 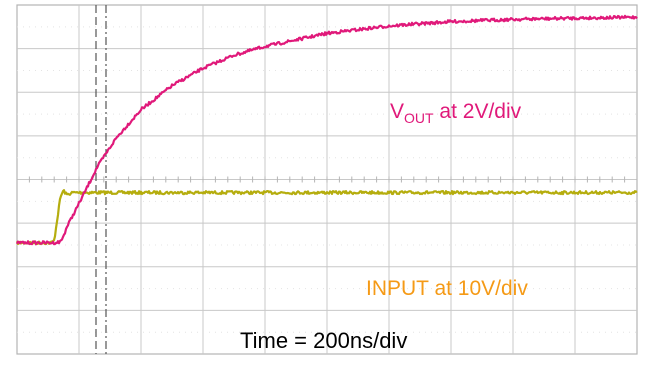 What do you see at coordinates (477, 111) in the screenshot?
I see `vout-label-scale: at 2V/div` at bounding box center [477, 111].